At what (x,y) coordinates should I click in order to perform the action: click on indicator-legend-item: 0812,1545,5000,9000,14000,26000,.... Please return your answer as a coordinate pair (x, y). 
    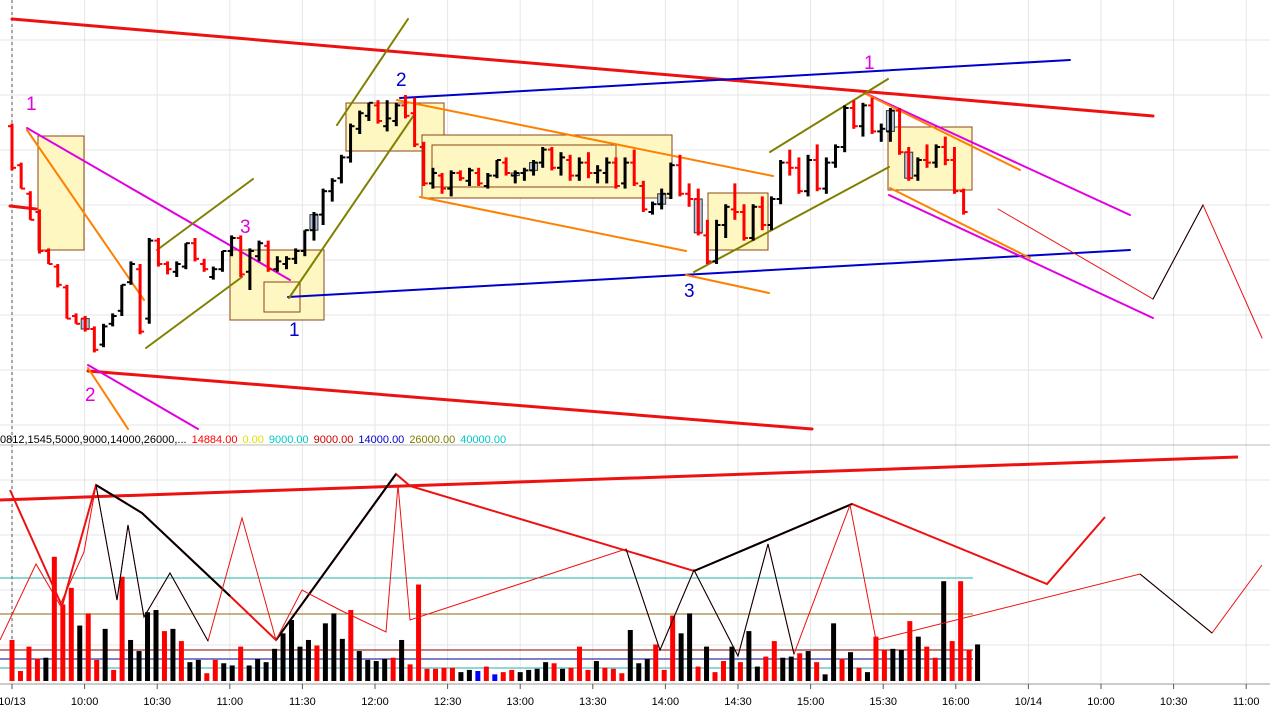
    Looking at the image, I should click on (93, 440).